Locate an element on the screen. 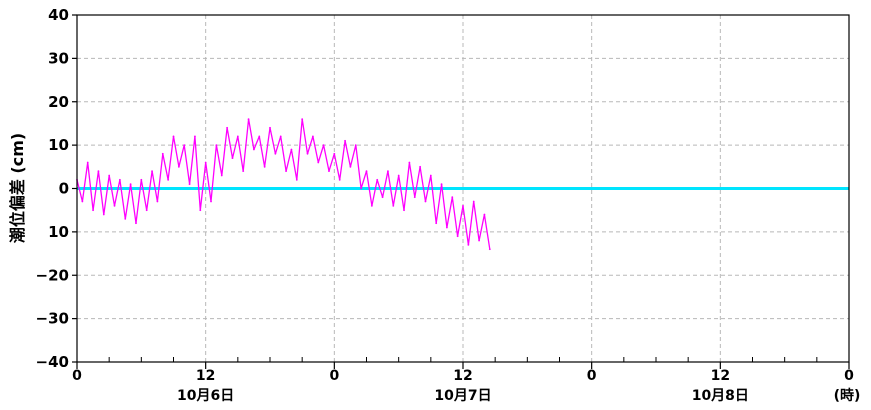 The image size is (871, 410). y-tick-label: −40 is located at coordinates (52, 362).